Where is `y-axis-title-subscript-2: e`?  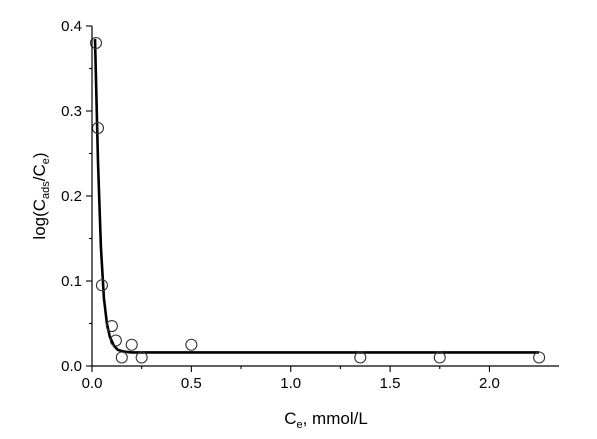
y-axis-title-subscript-2: e is located at coordinates (46, 161).